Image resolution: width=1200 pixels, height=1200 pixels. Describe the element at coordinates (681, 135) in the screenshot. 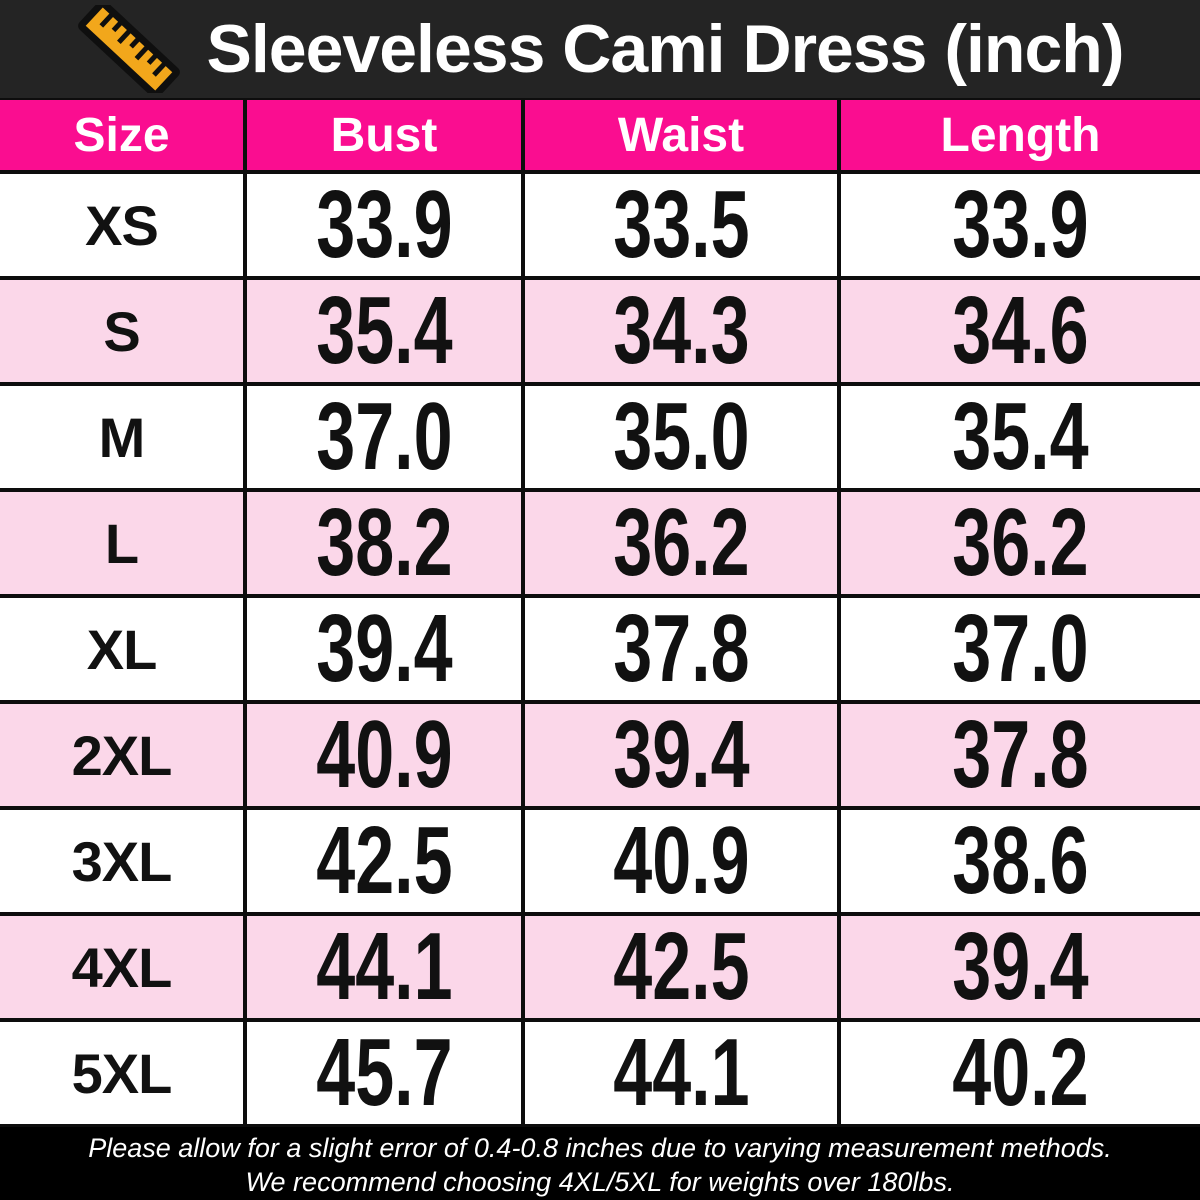

I see `column-header-waist: Waist` at that location.